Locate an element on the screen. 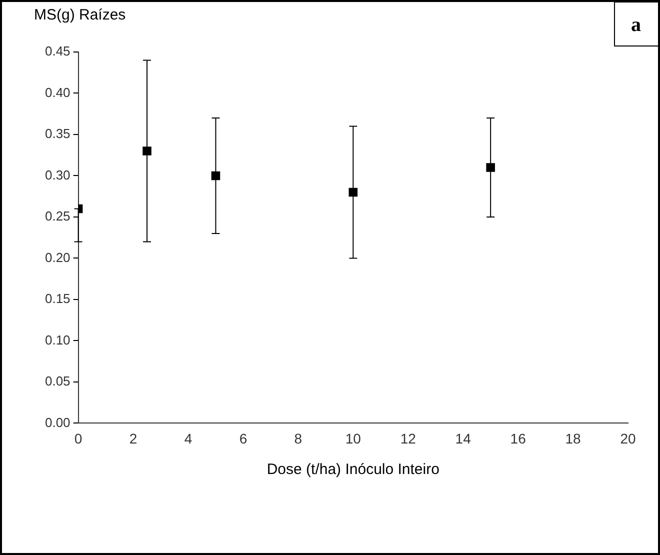 This screenshot has height=555, width=660. y-tick-label: 0.15 is located at coordinates (57, 298).